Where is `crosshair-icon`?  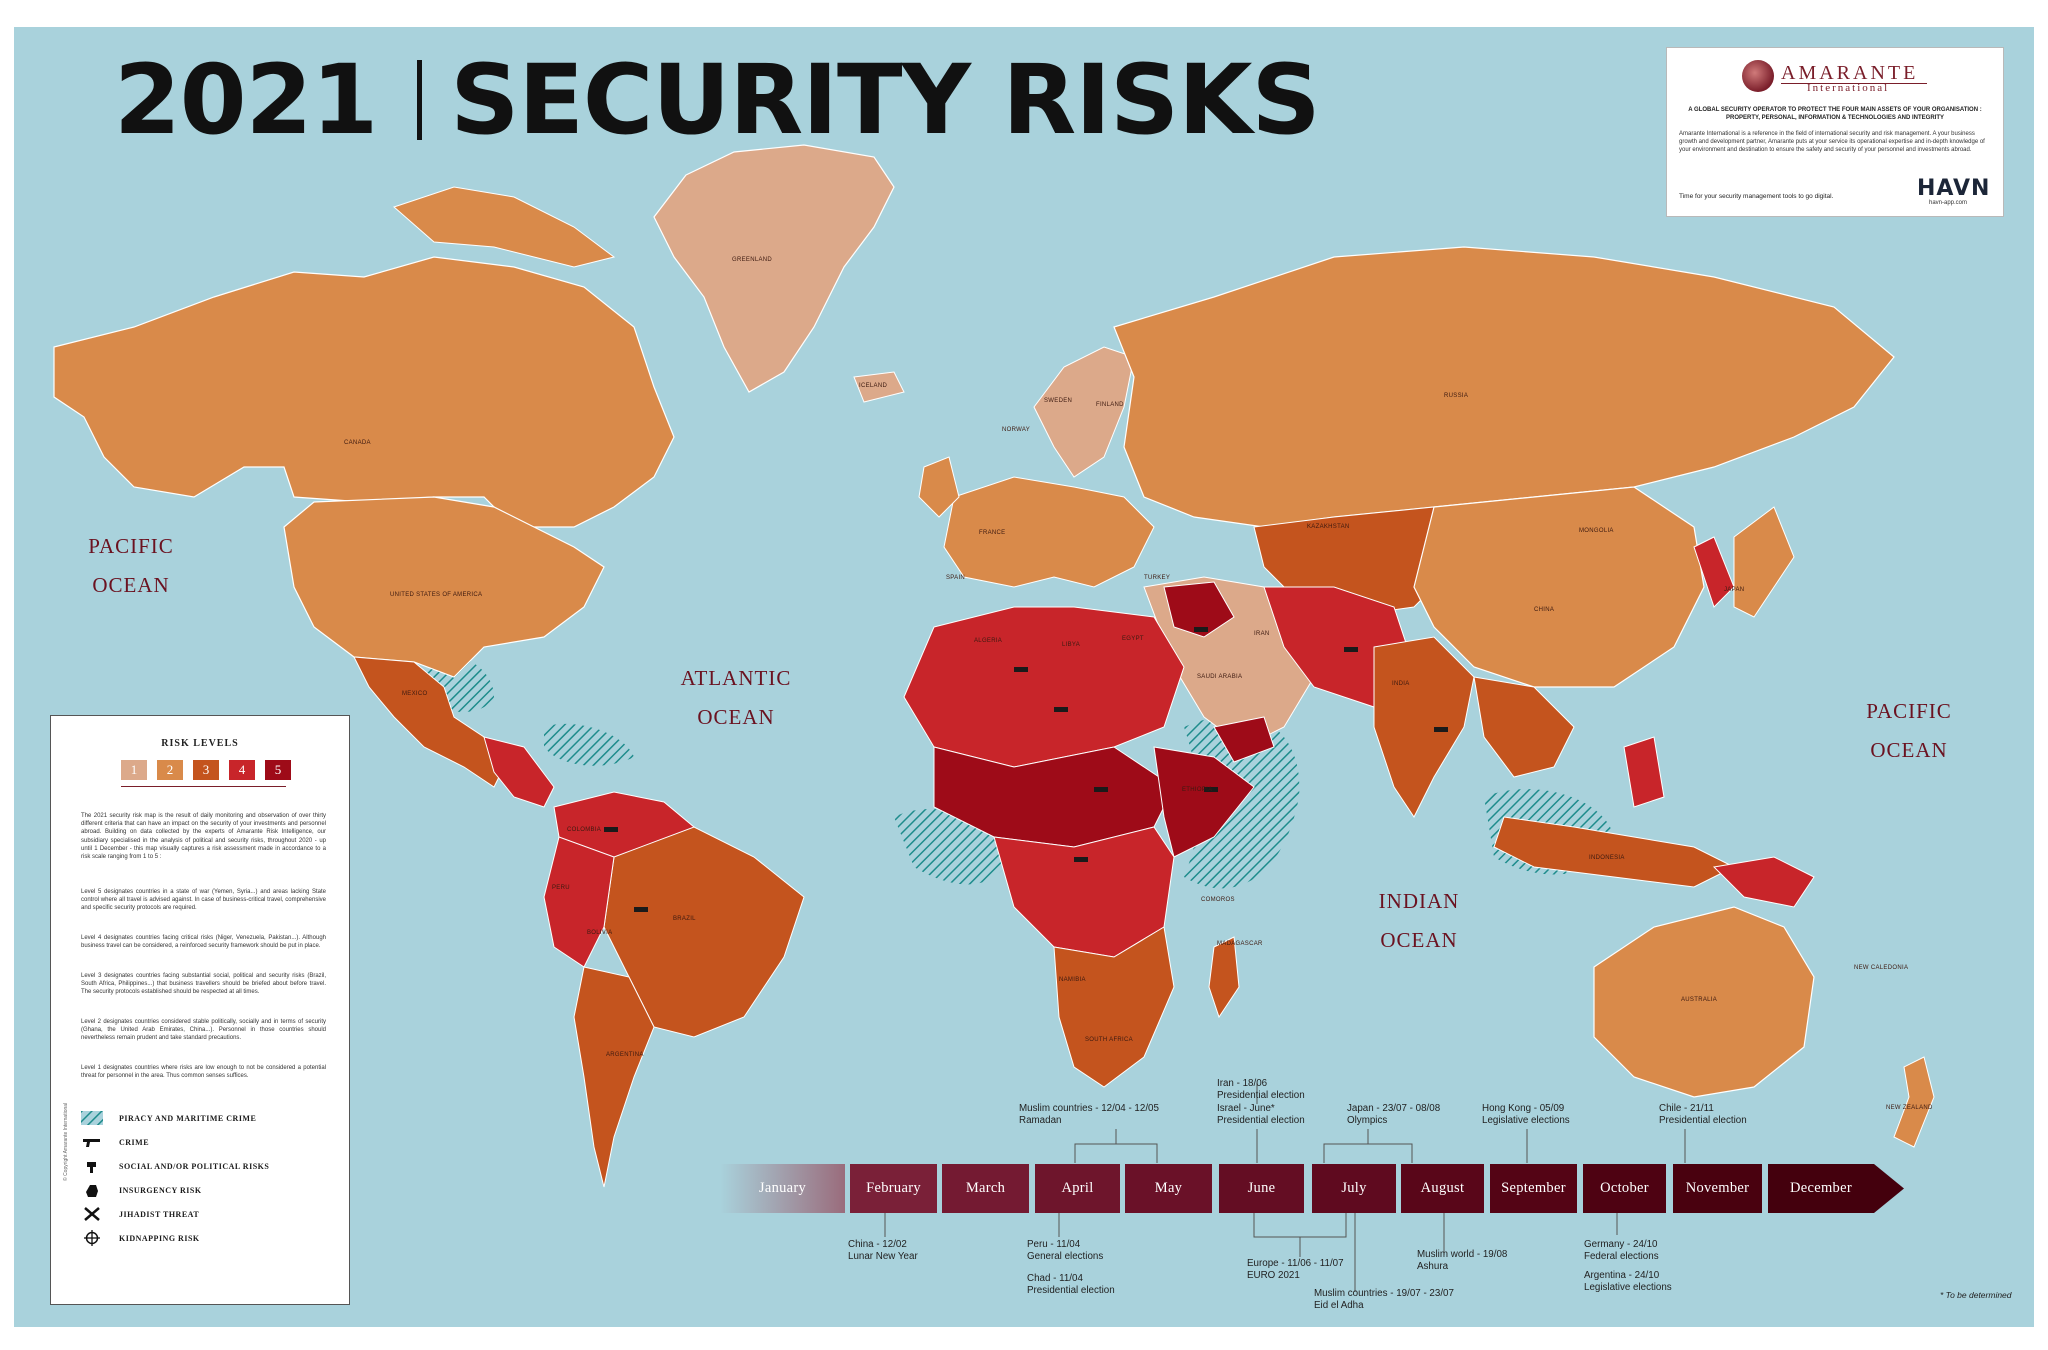 crosshair-icon is located at coordinates (92, 1238).